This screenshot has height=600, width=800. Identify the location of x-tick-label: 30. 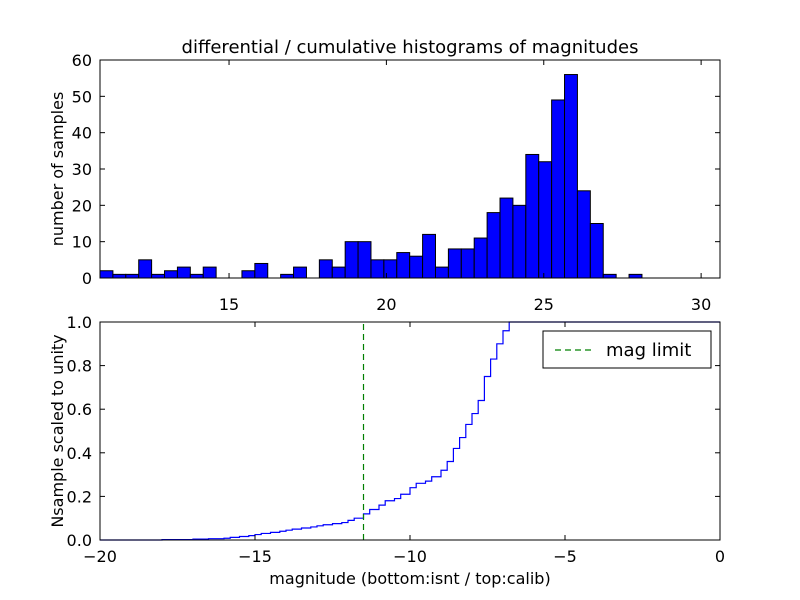
(701, 304).